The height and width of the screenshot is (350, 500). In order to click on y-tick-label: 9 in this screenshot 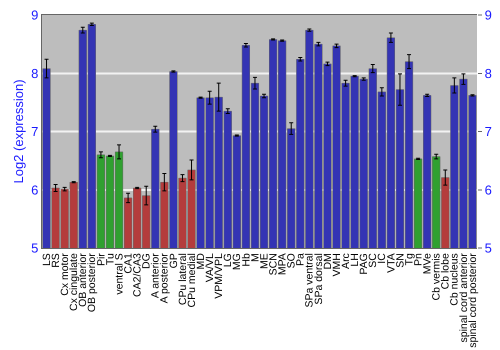, I will do `click(34, 15)`.